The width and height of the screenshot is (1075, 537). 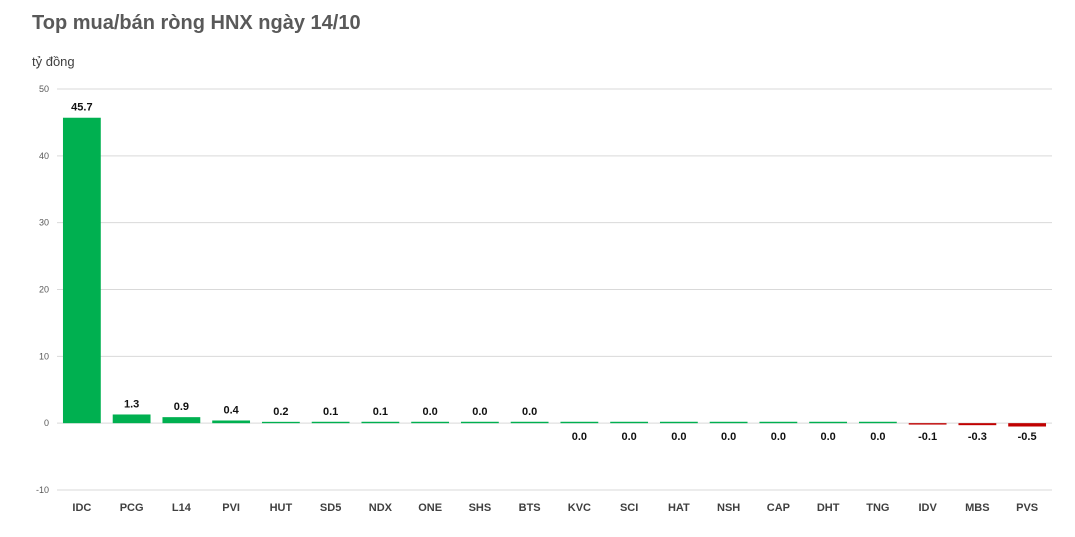 What do you see at coordinates (778, 422) in the screenshot?
I see `bar-cap` at bounding box center [778, 422].